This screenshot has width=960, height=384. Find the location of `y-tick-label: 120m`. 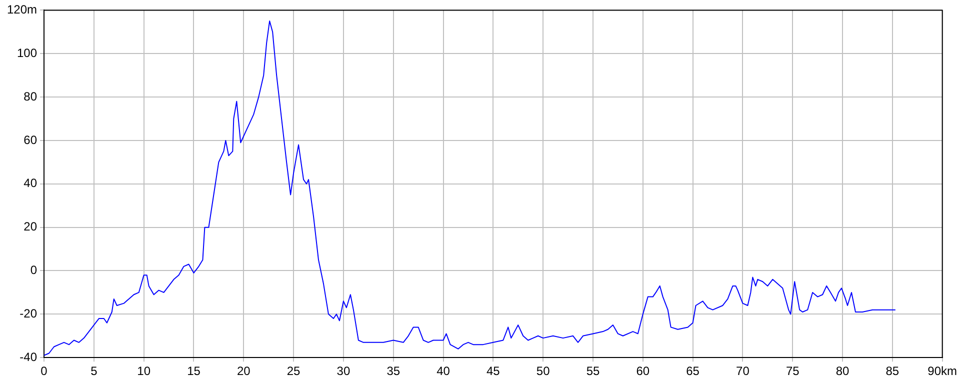

y-tick-label: 120m is located at coordinates (22, 9).